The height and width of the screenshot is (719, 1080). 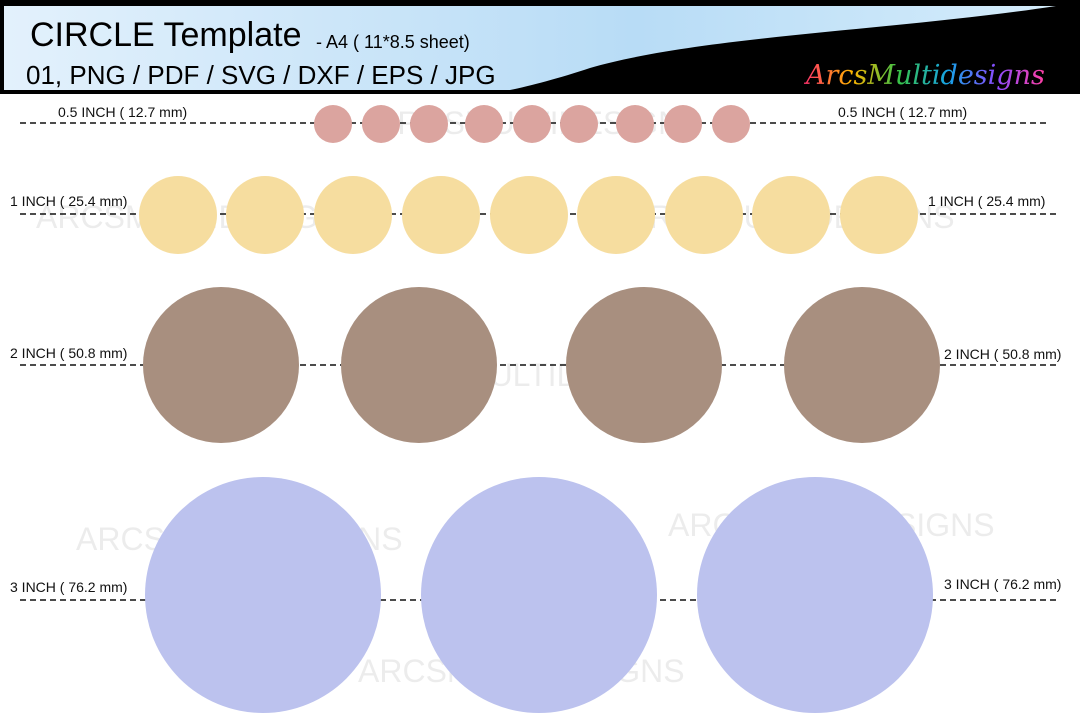 What do you see at coordinates (68, 587) in the screenshot?
I see `row-label-left: 3 INCH ( 76.2 mm)` at bounding box center [68, 587].